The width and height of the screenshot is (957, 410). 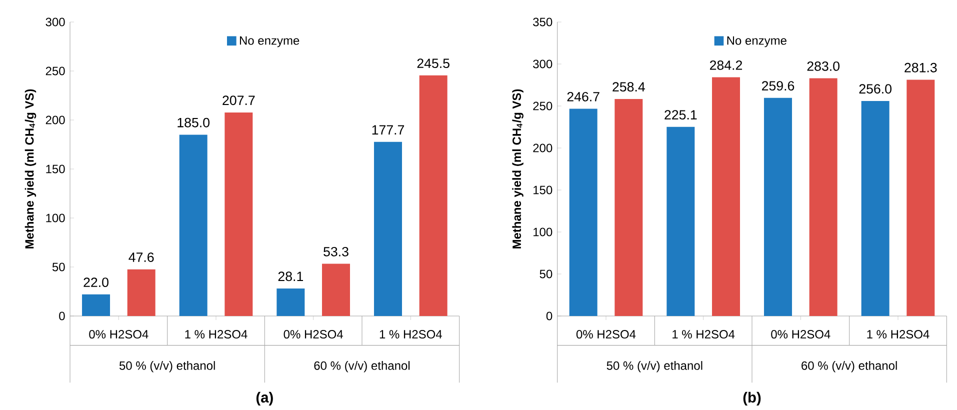 What do you see at coordinates (141, 257) in the screenshot?
I see `data-label: 47.6` at bounding box center [141, 257].